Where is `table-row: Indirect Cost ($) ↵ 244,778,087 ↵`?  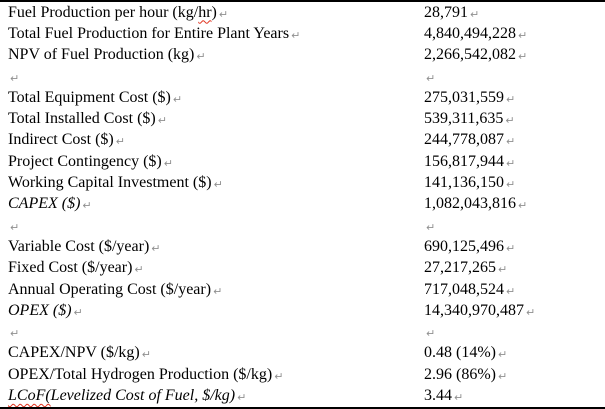
table-row: Indirect Cost ($) ↵ 244,778,087 ↵ is located at coordinates (302, 140).